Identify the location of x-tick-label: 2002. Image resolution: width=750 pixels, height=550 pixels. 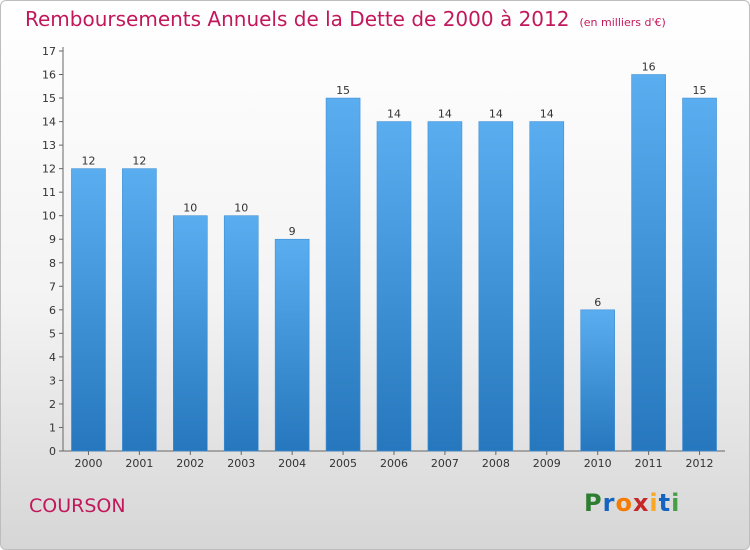
(190, 463).